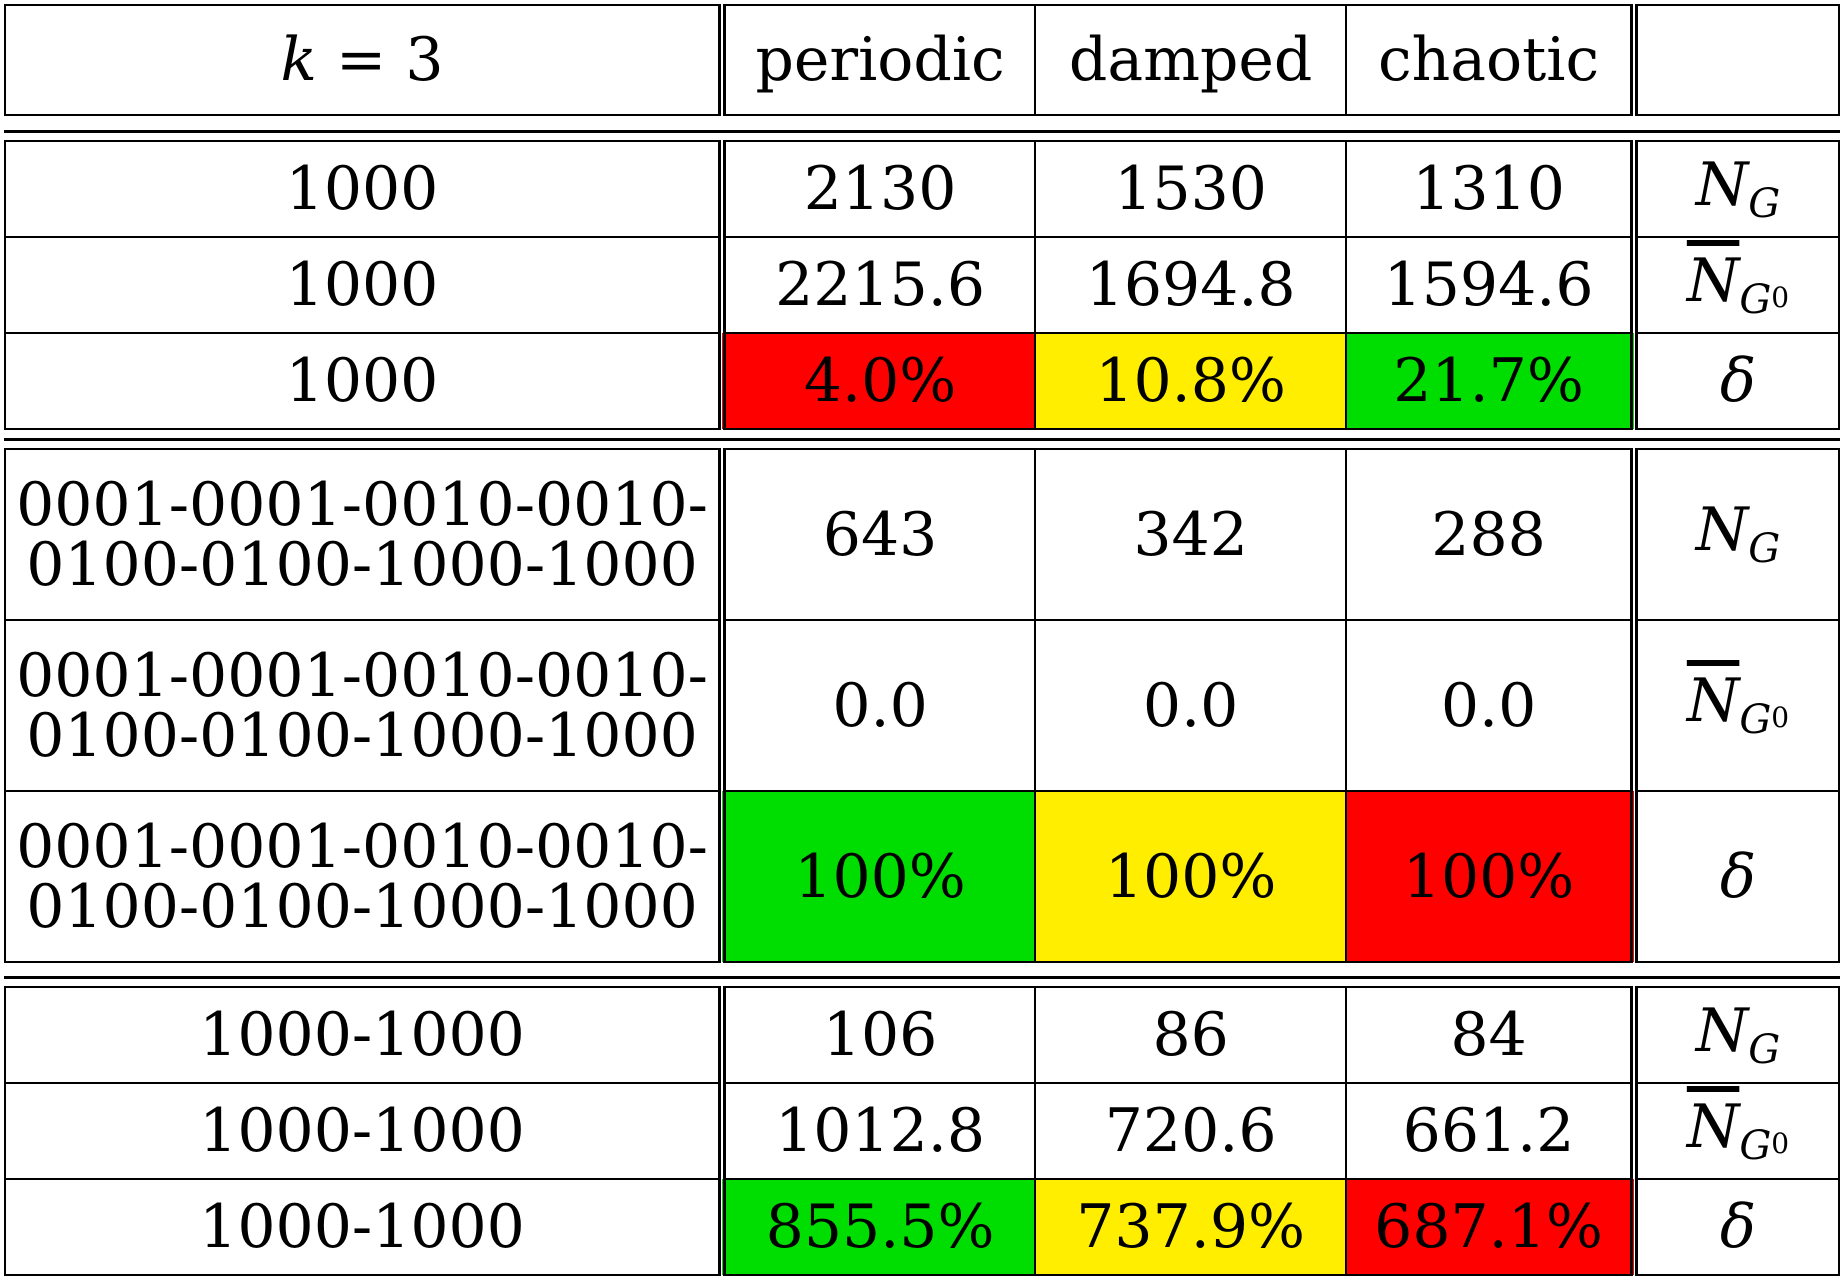  I want to click on delta-periodic: 4.0%, so click(879, 381).